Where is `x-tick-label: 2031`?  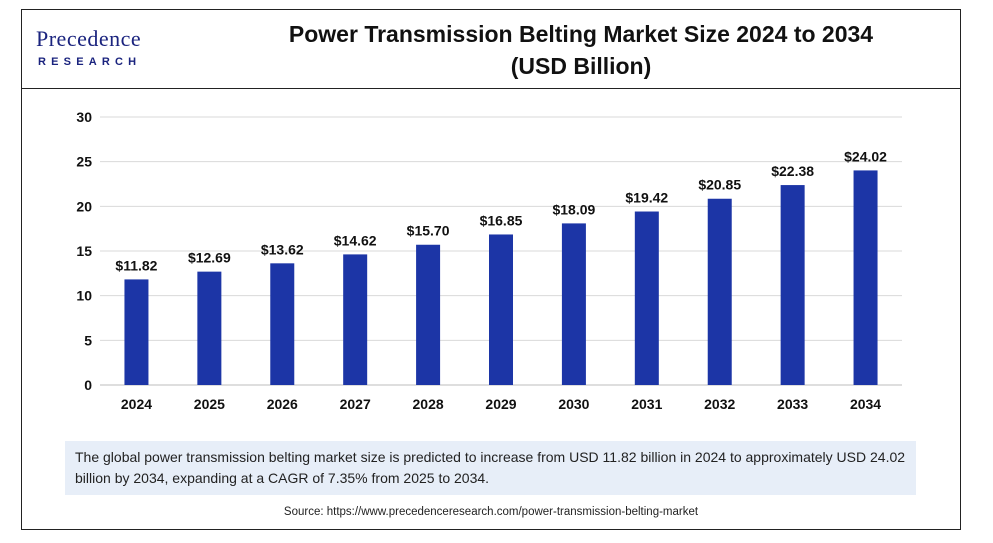 x-tick-label: 2031 is located at coordinates (646, 404).